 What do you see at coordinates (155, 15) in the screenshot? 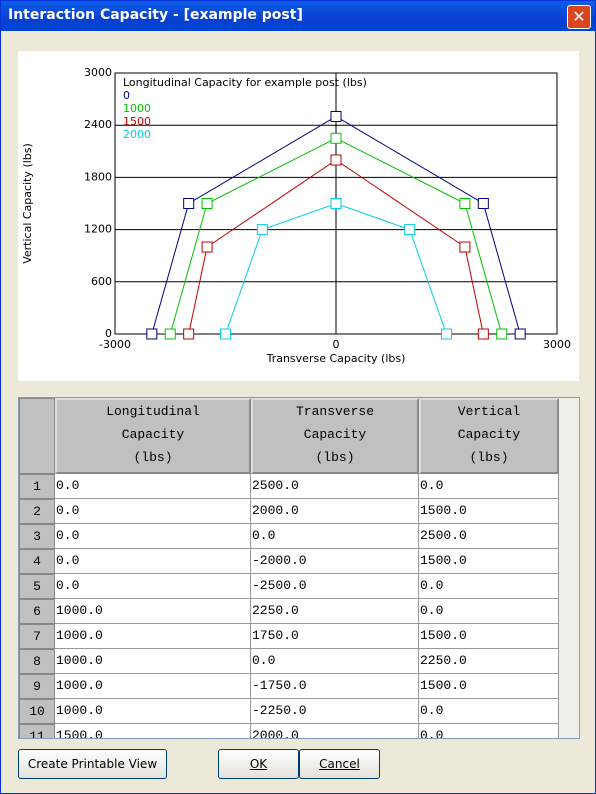
I see `window-title: Interaction Capacity - [example post]` at bounding box center [155, 15].